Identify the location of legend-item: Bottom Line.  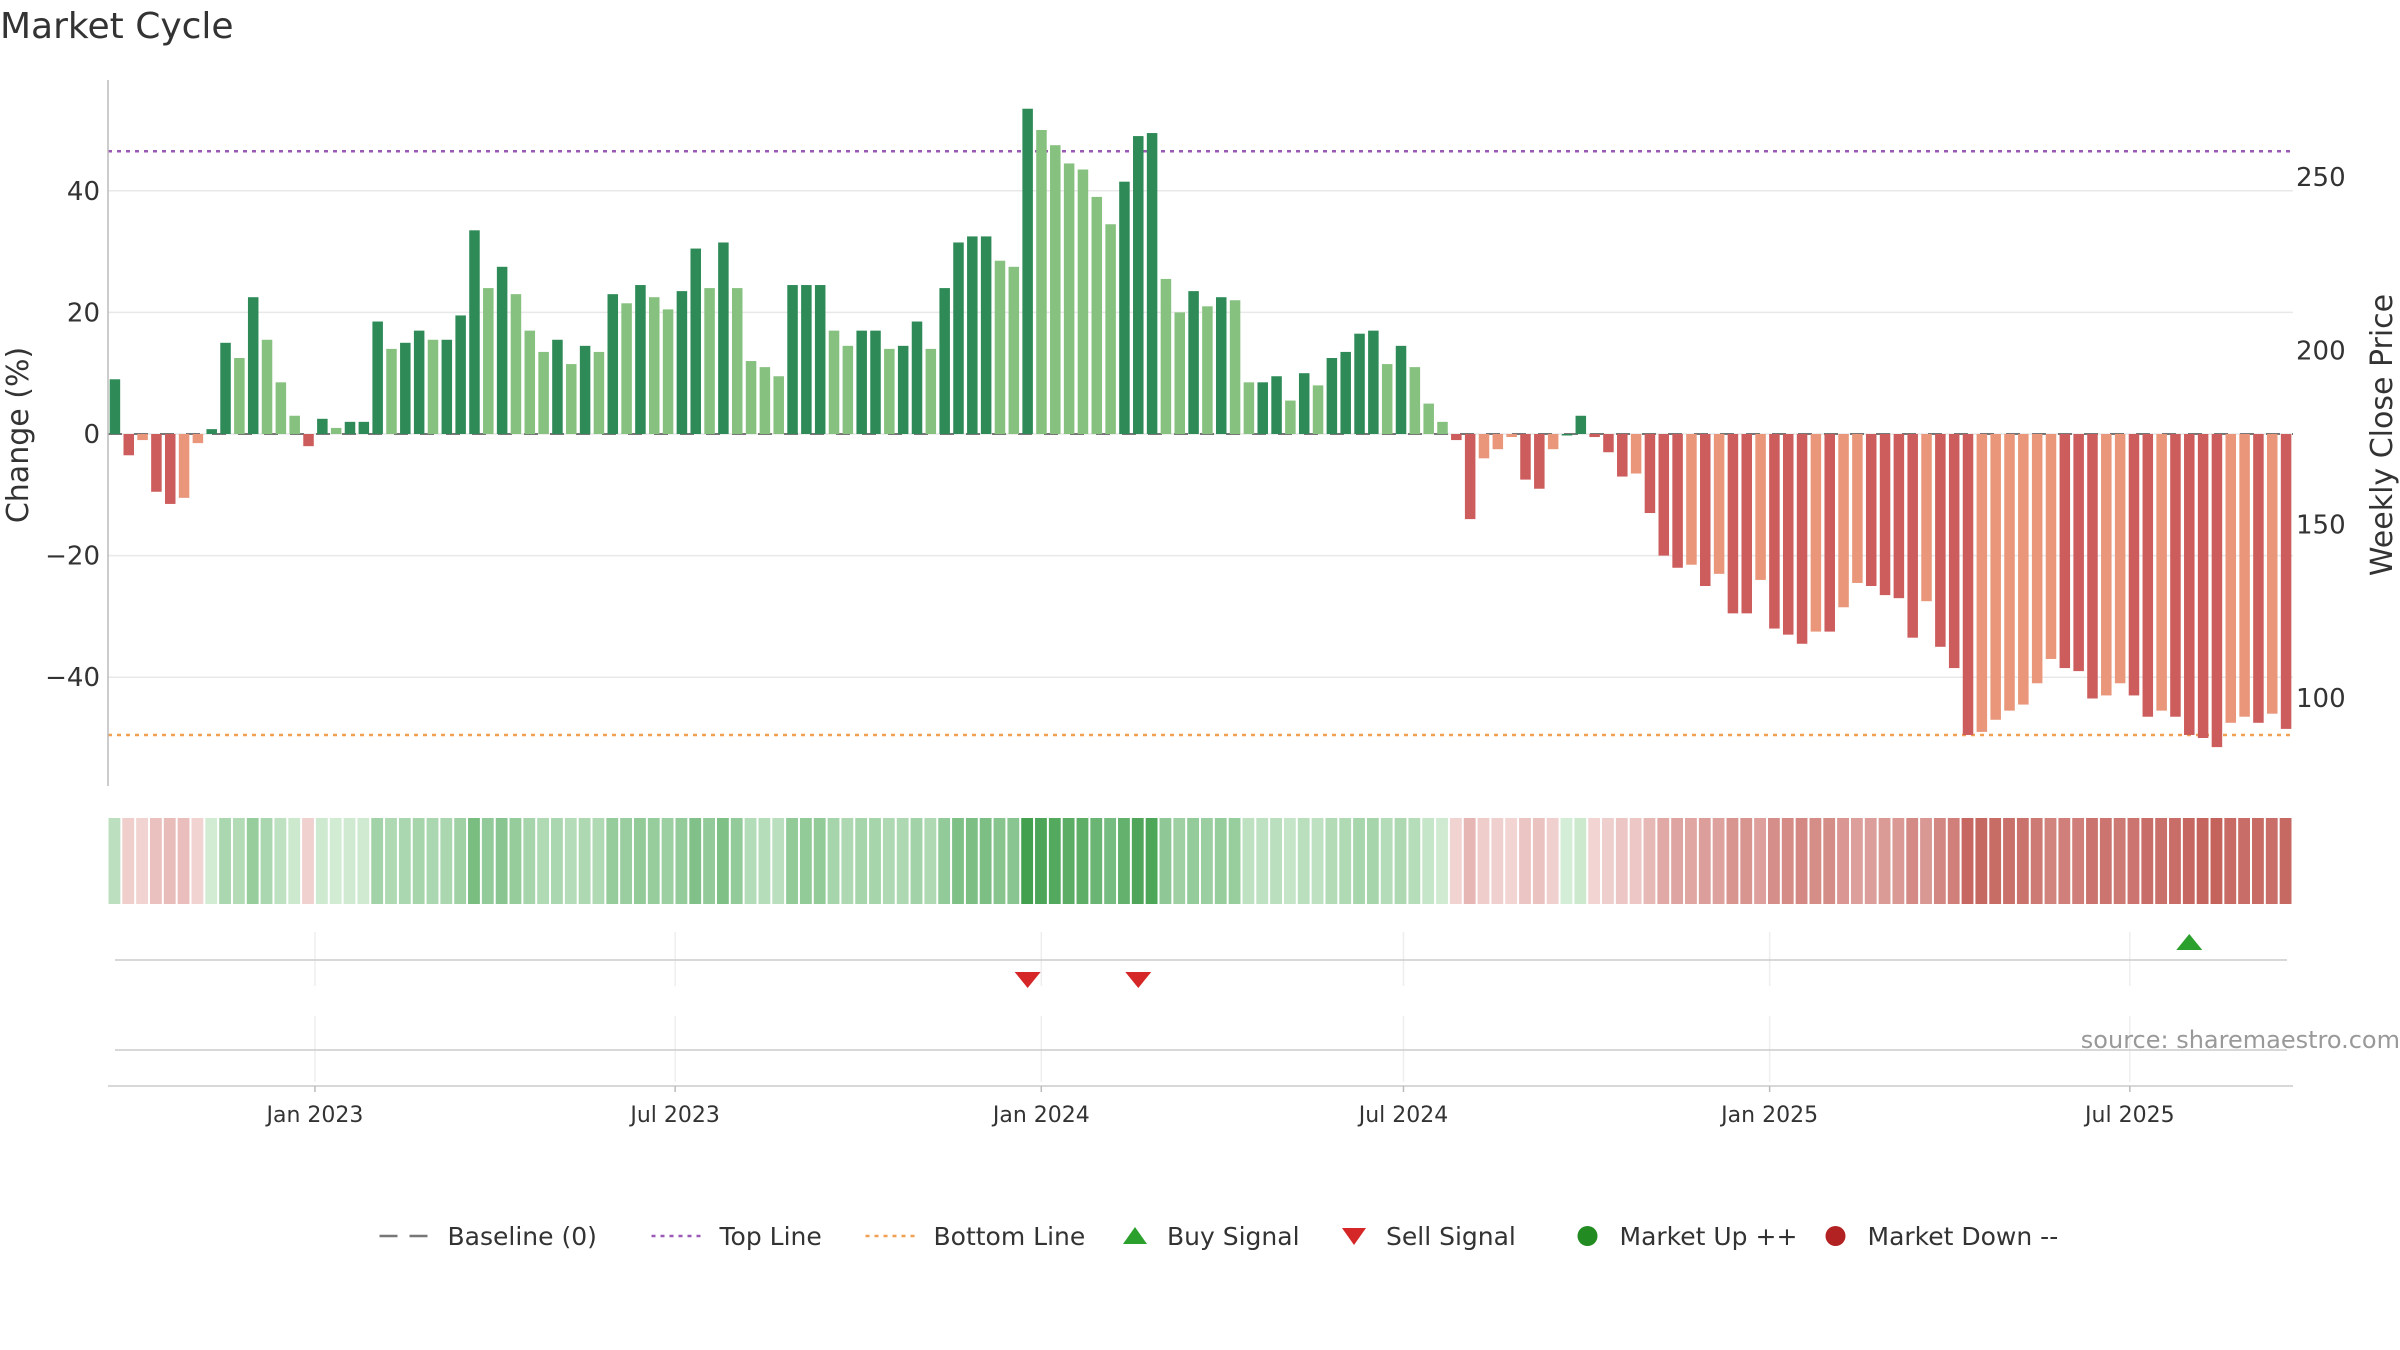
(975, 1236).